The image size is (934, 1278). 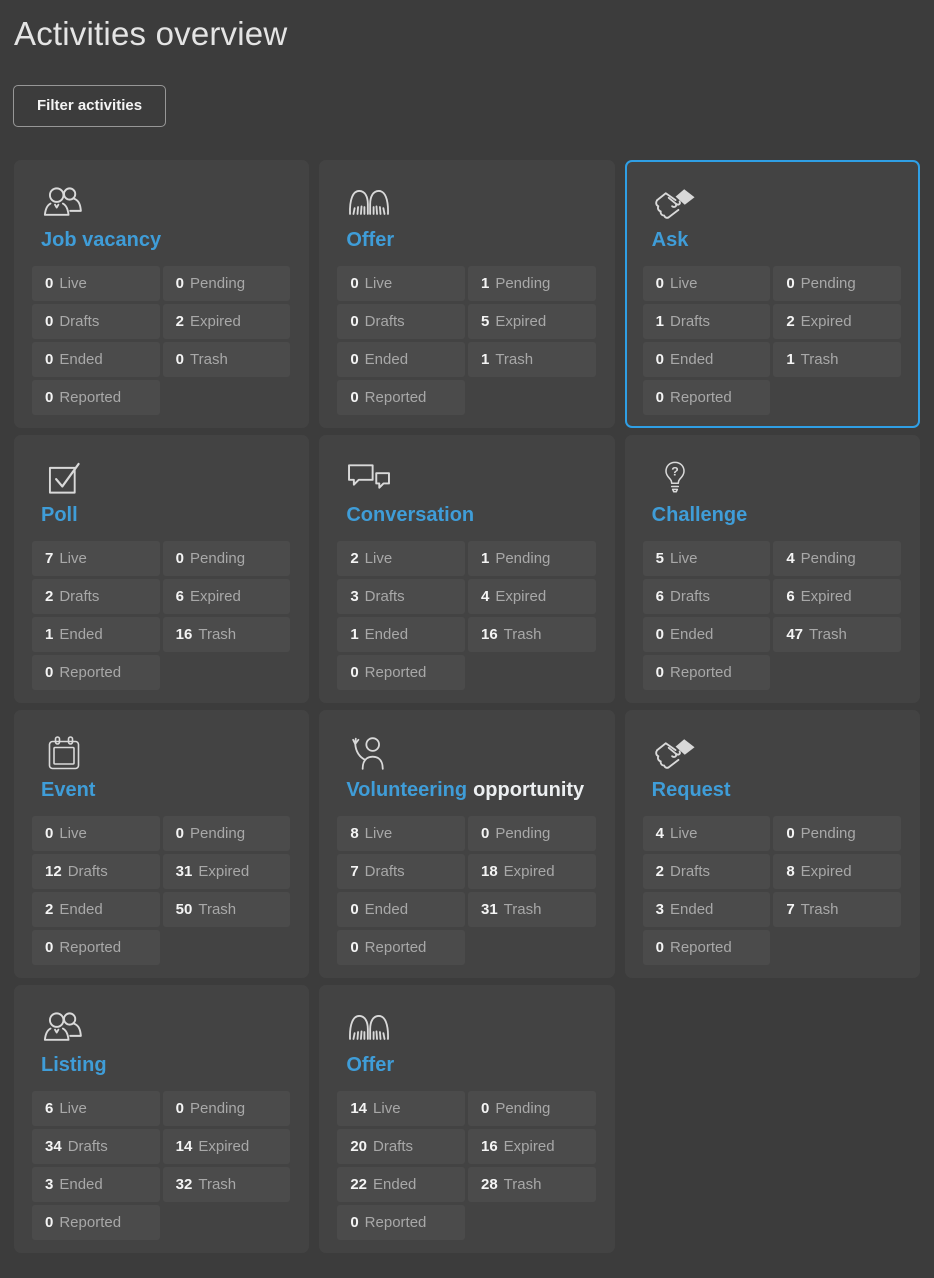 What do you see at coordinates (174, 1065) in the screenshot?
I see `activity-title-link: Listing` at bounding box center [174, 1065].